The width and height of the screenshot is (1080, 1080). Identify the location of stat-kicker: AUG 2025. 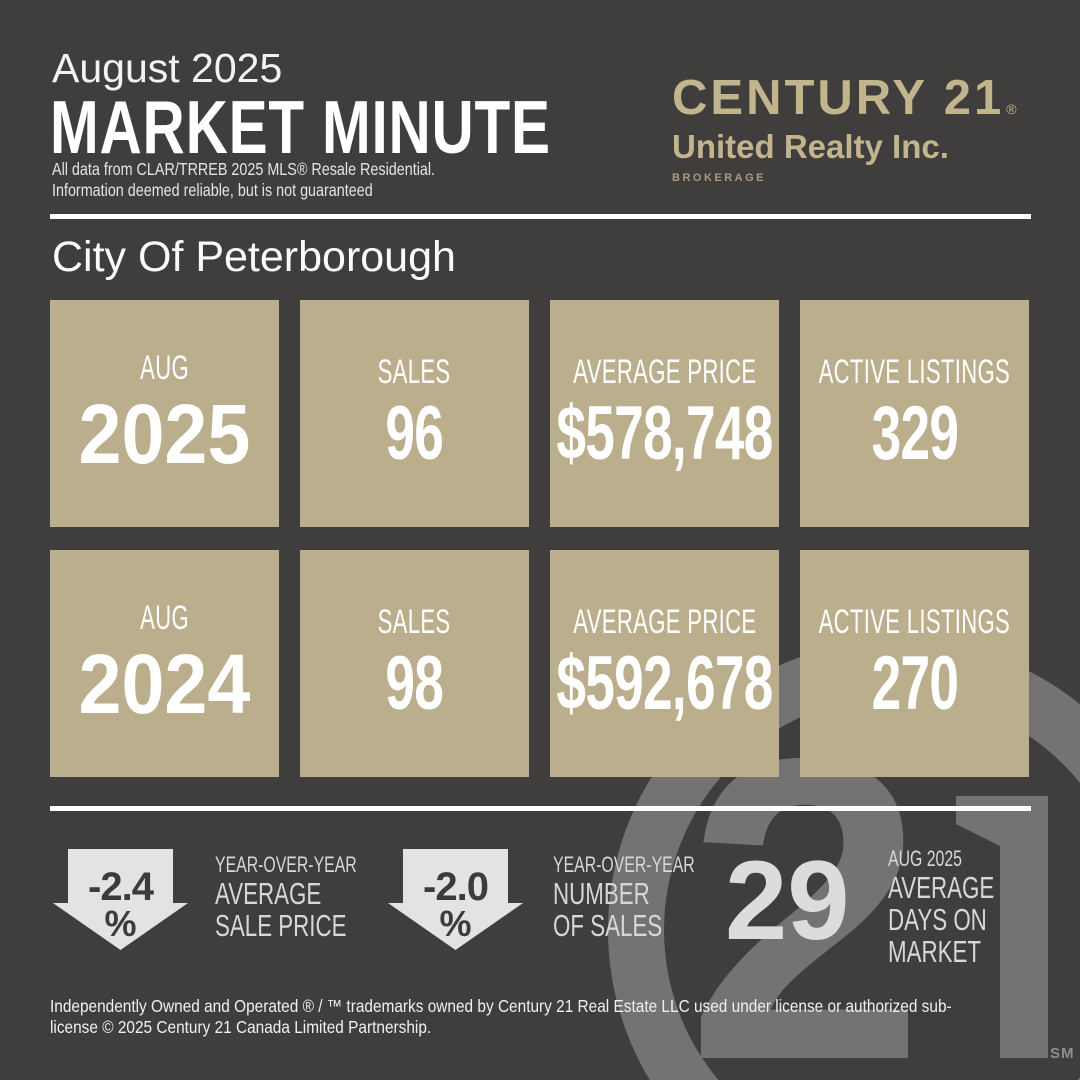
(925, 858).